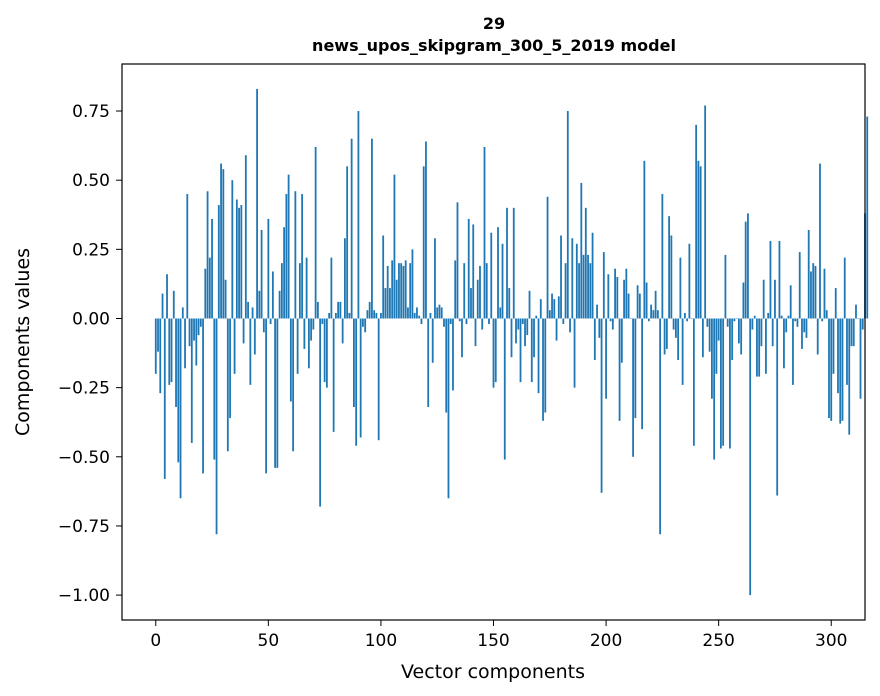 Image resolution: width=880 pixels, height=696 pixels. What do you see at coordinates (493, 641) in the screenshot?
I see `x-tick-label: 150` at bounding box center [493, 641].